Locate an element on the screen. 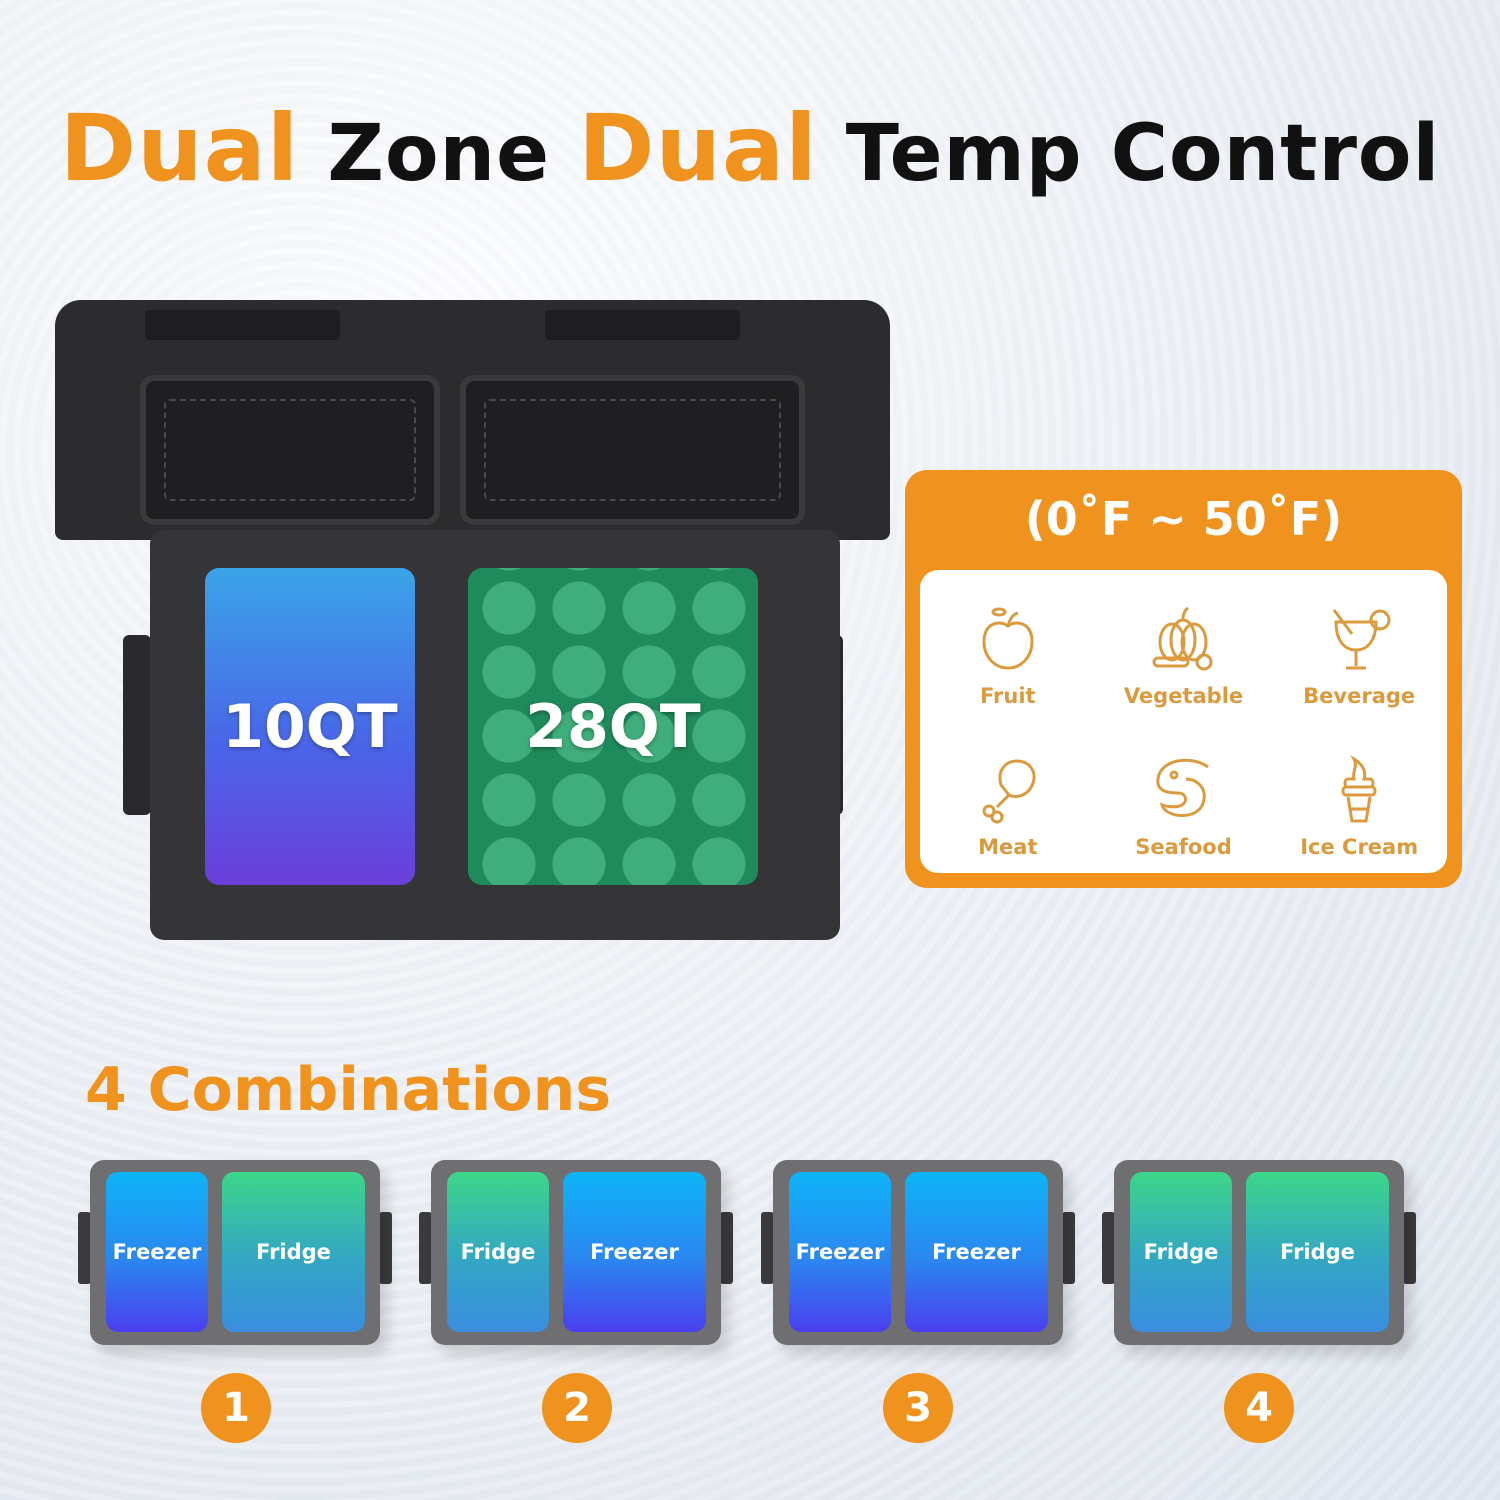 The width and height of the screenshot is (1500, 1500). cocktail-icon is located at coordinates (1361, 638).